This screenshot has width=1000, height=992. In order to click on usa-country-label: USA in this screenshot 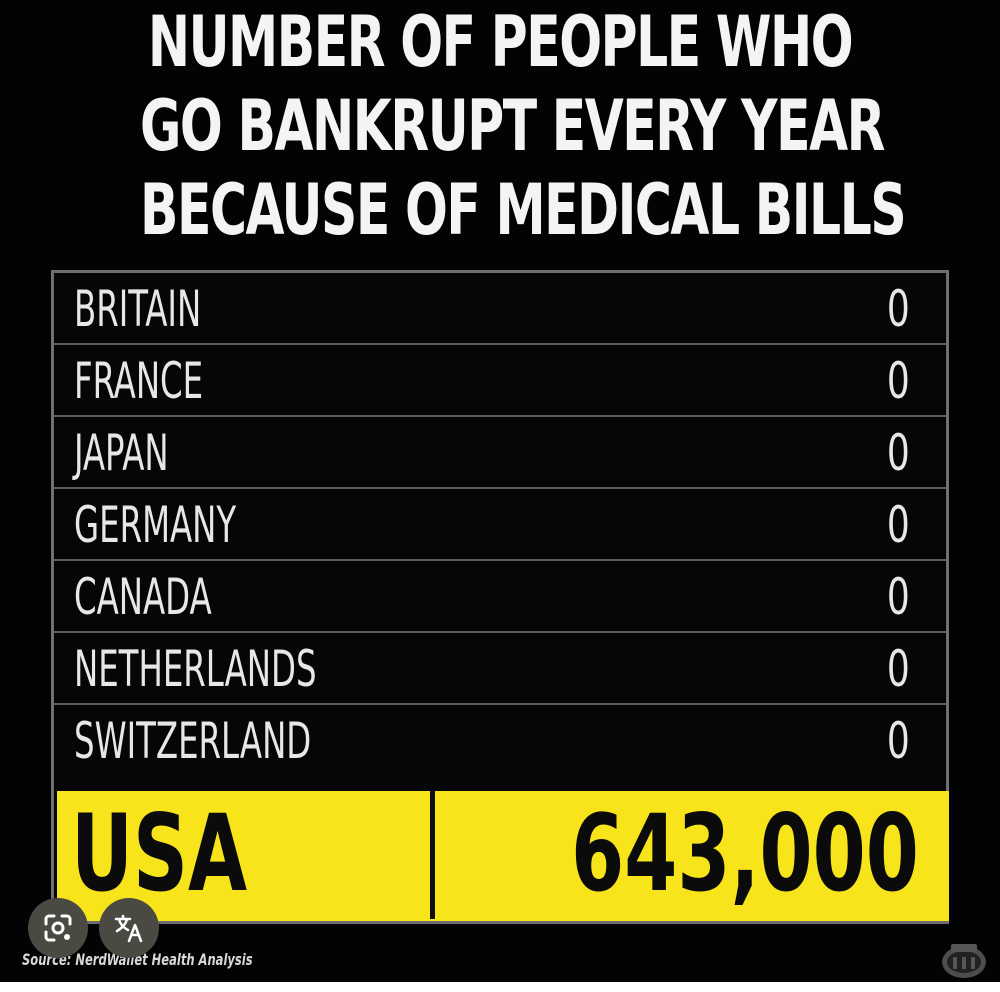, I will do `click(159, 853)`.